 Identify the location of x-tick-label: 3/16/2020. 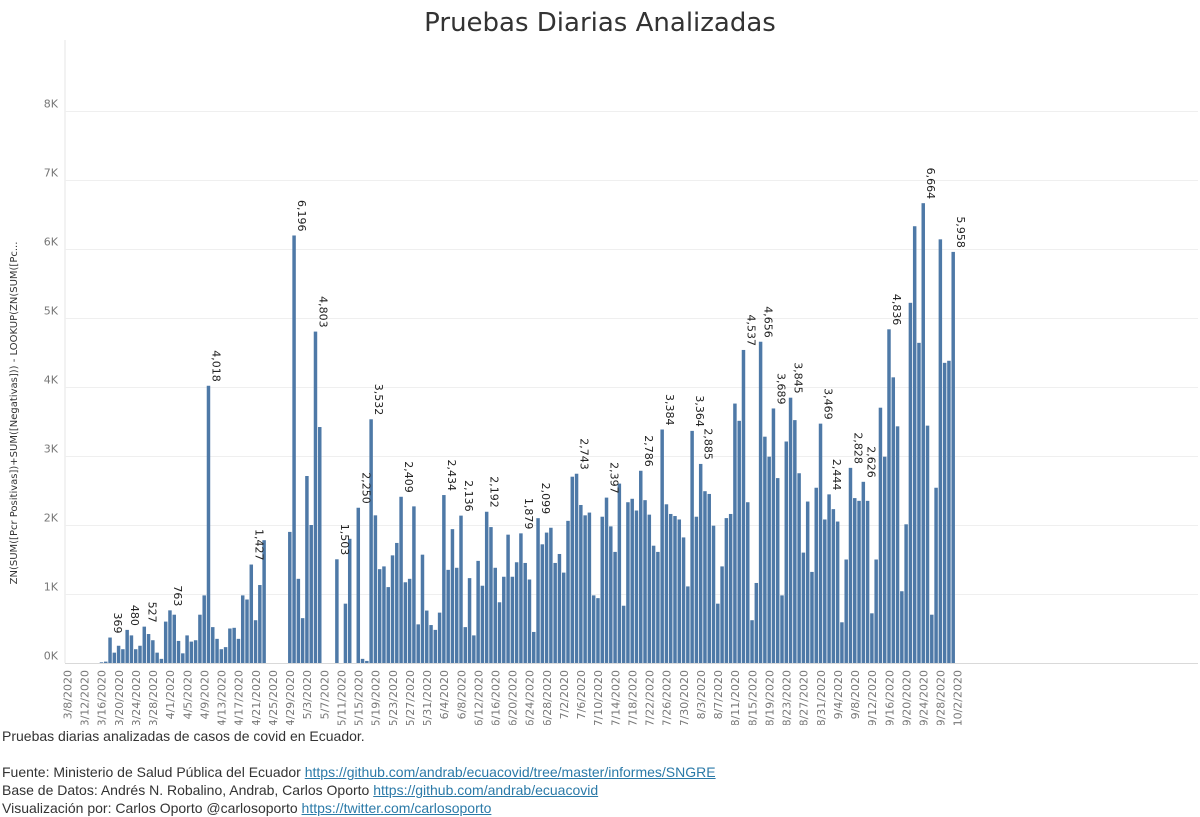
(102, 697).